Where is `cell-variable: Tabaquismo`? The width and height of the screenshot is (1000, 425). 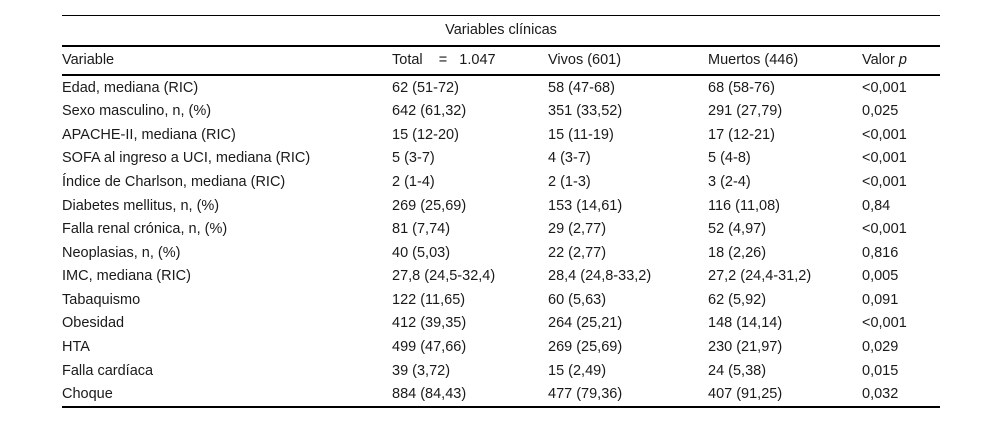 cell-variable: Tabaquismo is located at coordinates (101, 299).